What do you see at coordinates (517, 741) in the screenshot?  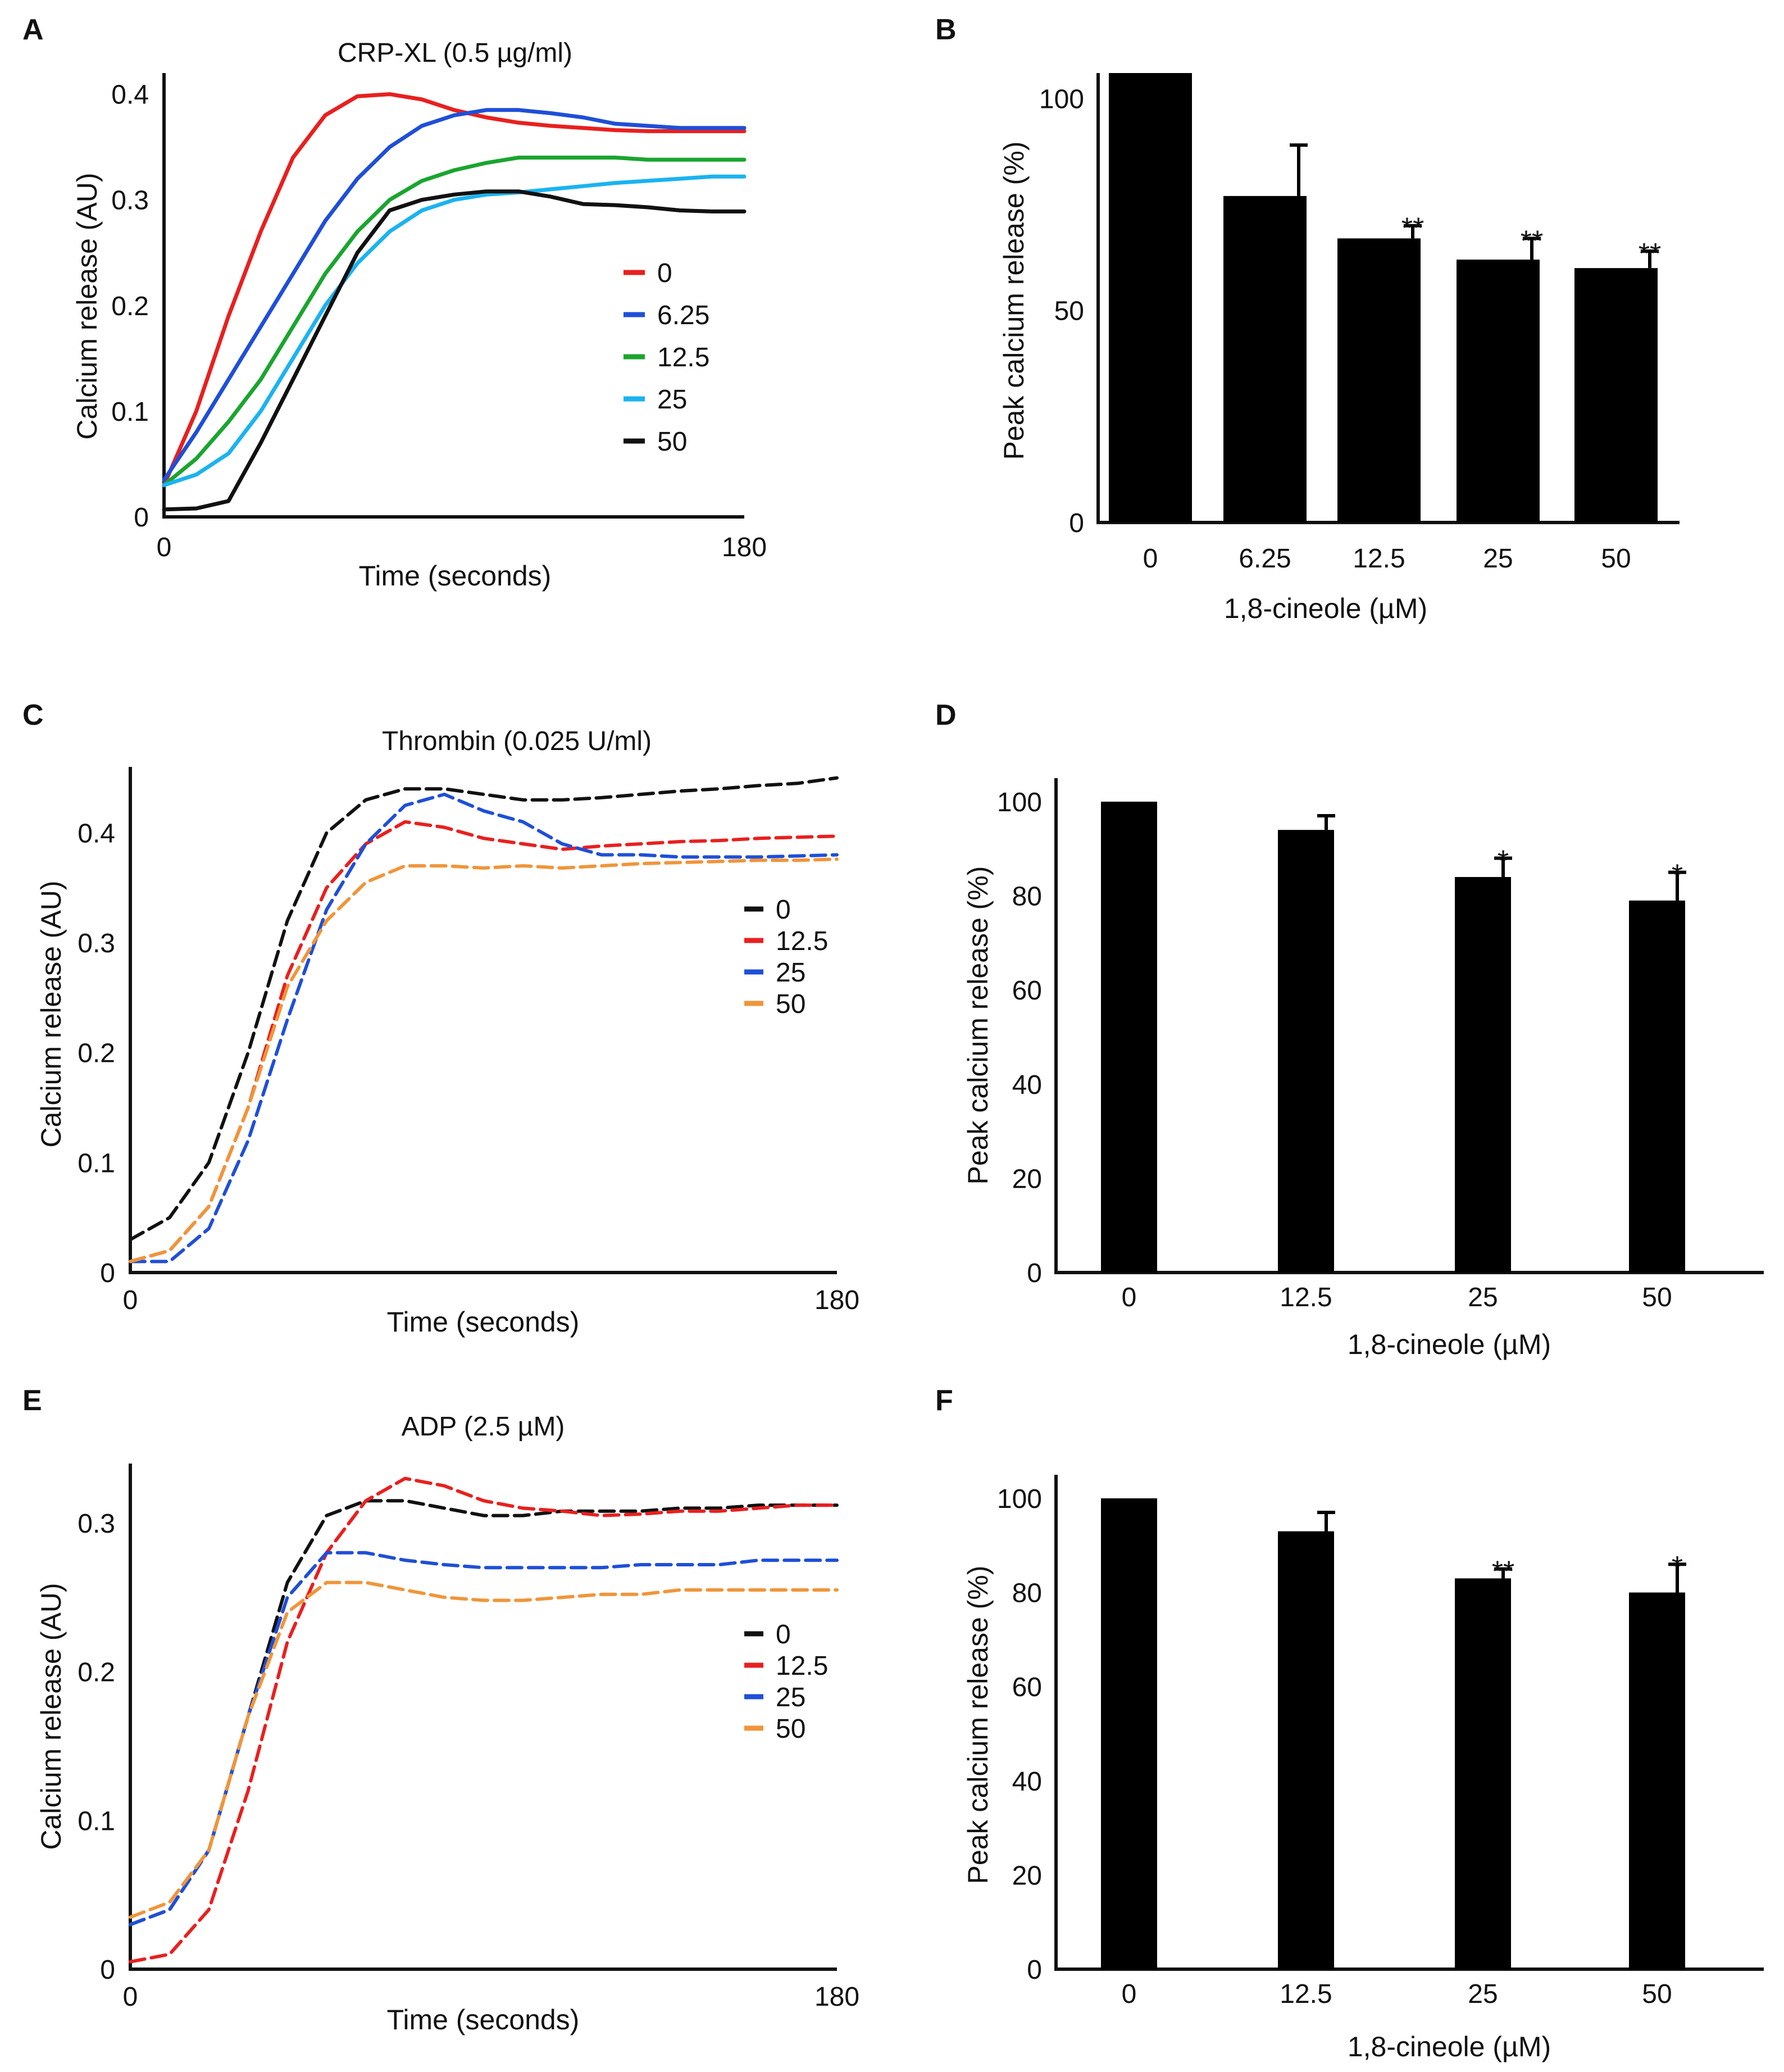 I see `chart-title: Thrombin (0.025 U/ml)` at bounding box center [517, 741].